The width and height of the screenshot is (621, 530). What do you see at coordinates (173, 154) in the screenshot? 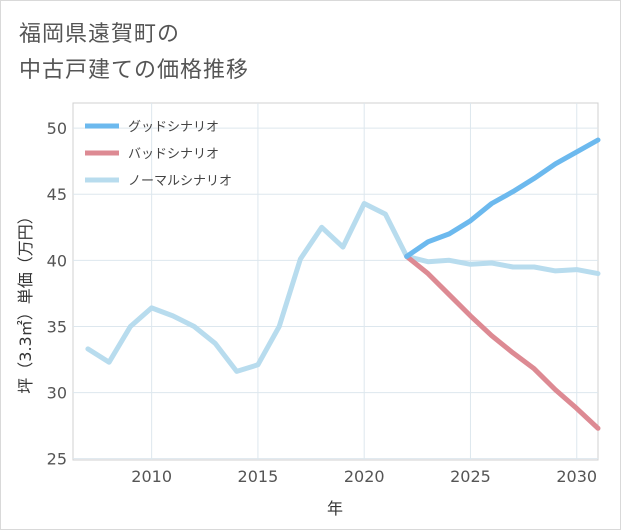
I see `legend-label: バッドシナリオ` at bounding box center [173, 154].